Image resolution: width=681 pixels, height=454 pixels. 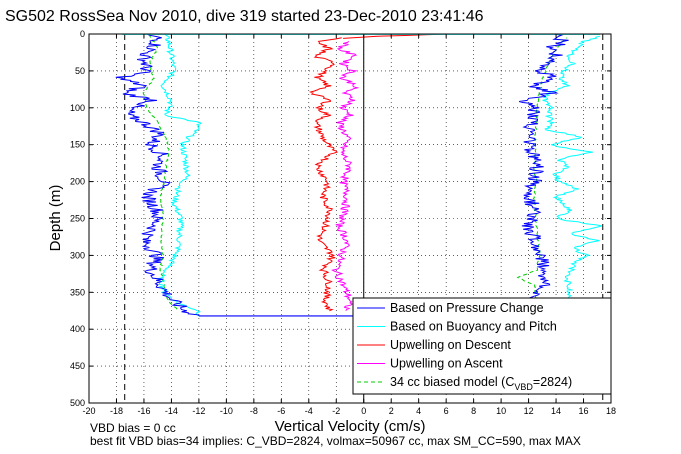 What do you see at coordinates (363, 411) in the screenshot?
I see `x-tick-label: 0` at bounding box center [363, 411].